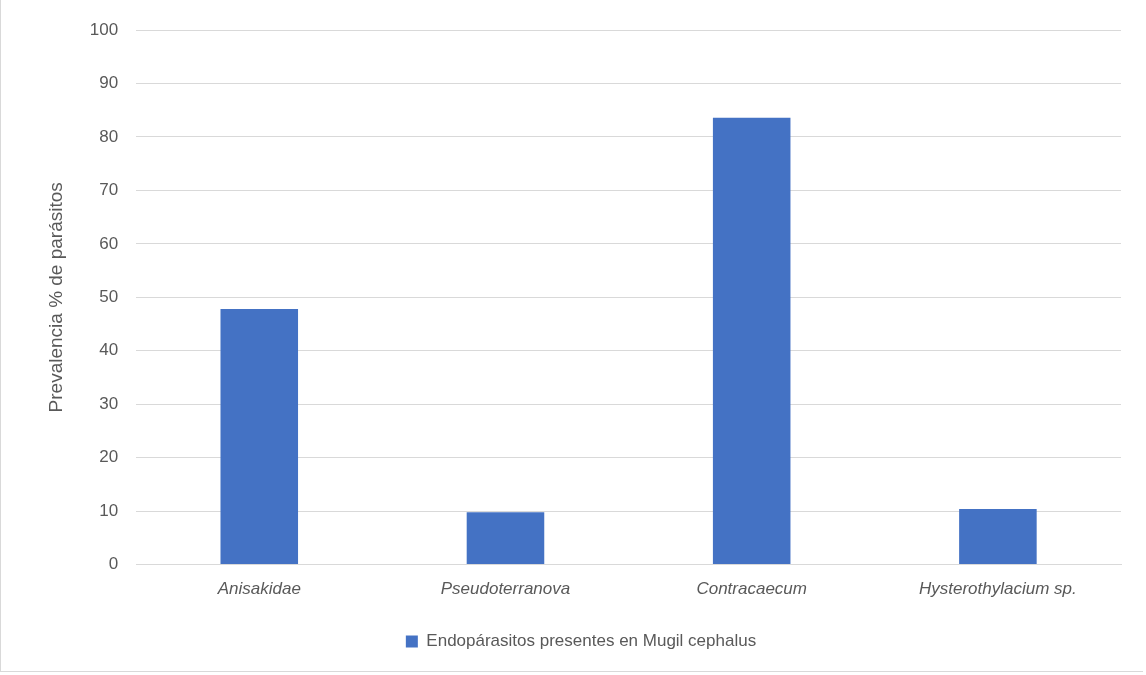 The height and width of the screenshot is (675, 1146). What do you see at coordinates (751, 588) in the screenshot?
I see `x-tick-label: Contracaecum` at bounding box center [751, 588].